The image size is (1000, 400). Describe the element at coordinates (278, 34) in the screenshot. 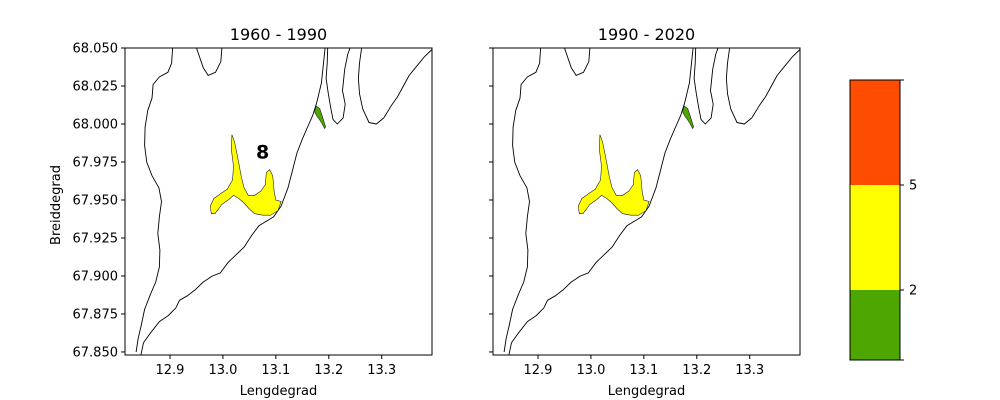

I see `panel-title: 1960 - 1990` at that location.